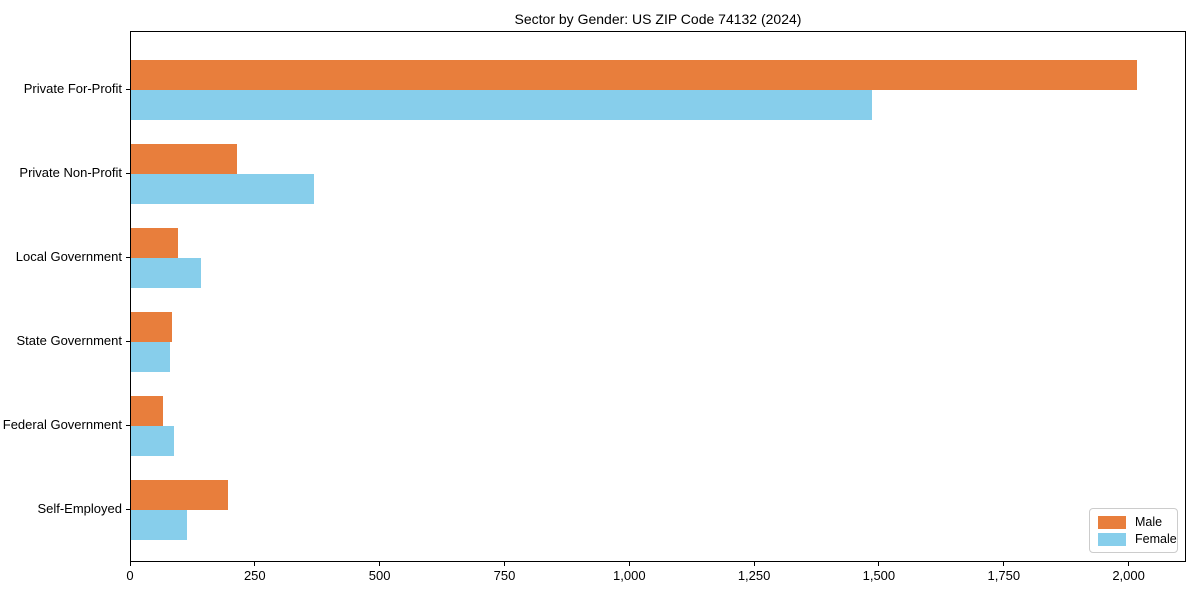  I want to click on female-legend-swatch, so click(1112, 539).